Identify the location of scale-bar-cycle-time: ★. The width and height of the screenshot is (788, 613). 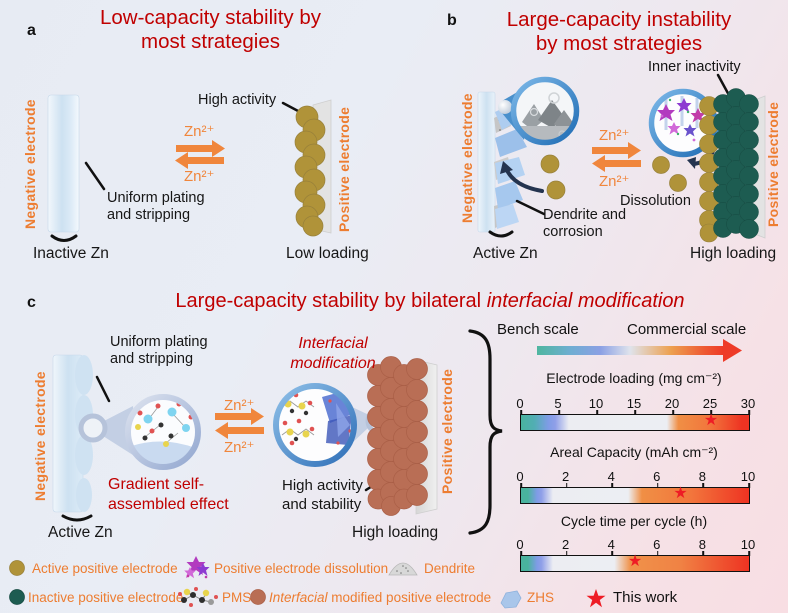
(635, 561).